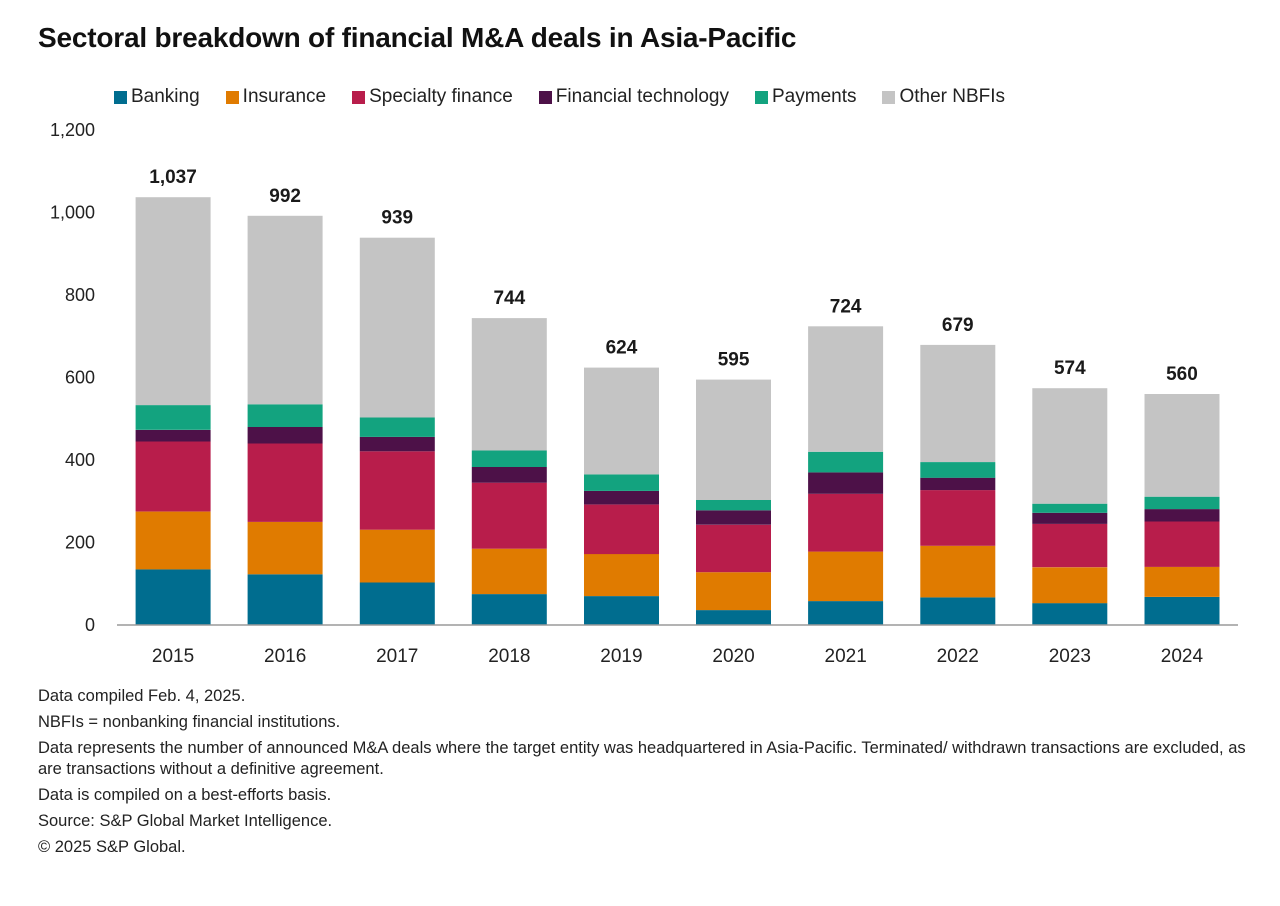  Describe the element at coordinates (814, 96) in the screenshot. I see `legend-label: Payments` at that location.